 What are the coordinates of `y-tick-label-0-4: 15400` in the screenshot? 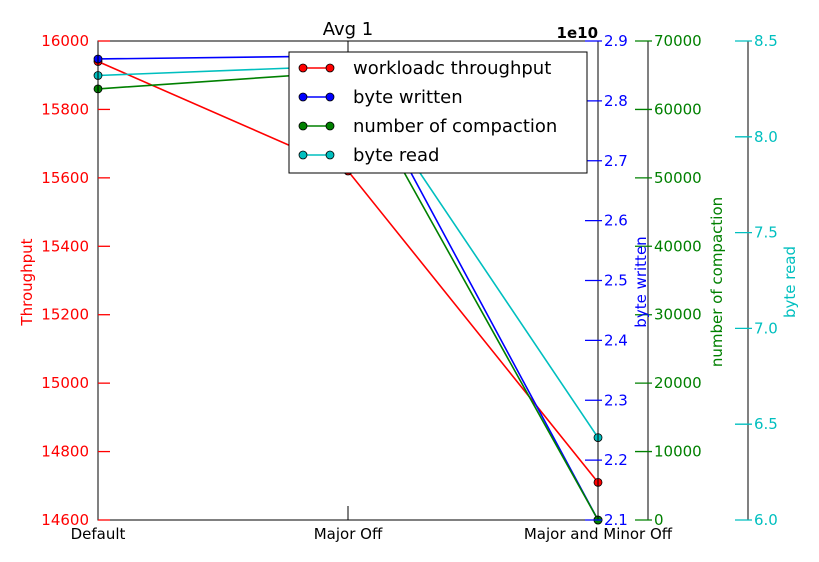 It's located at (65, 246).